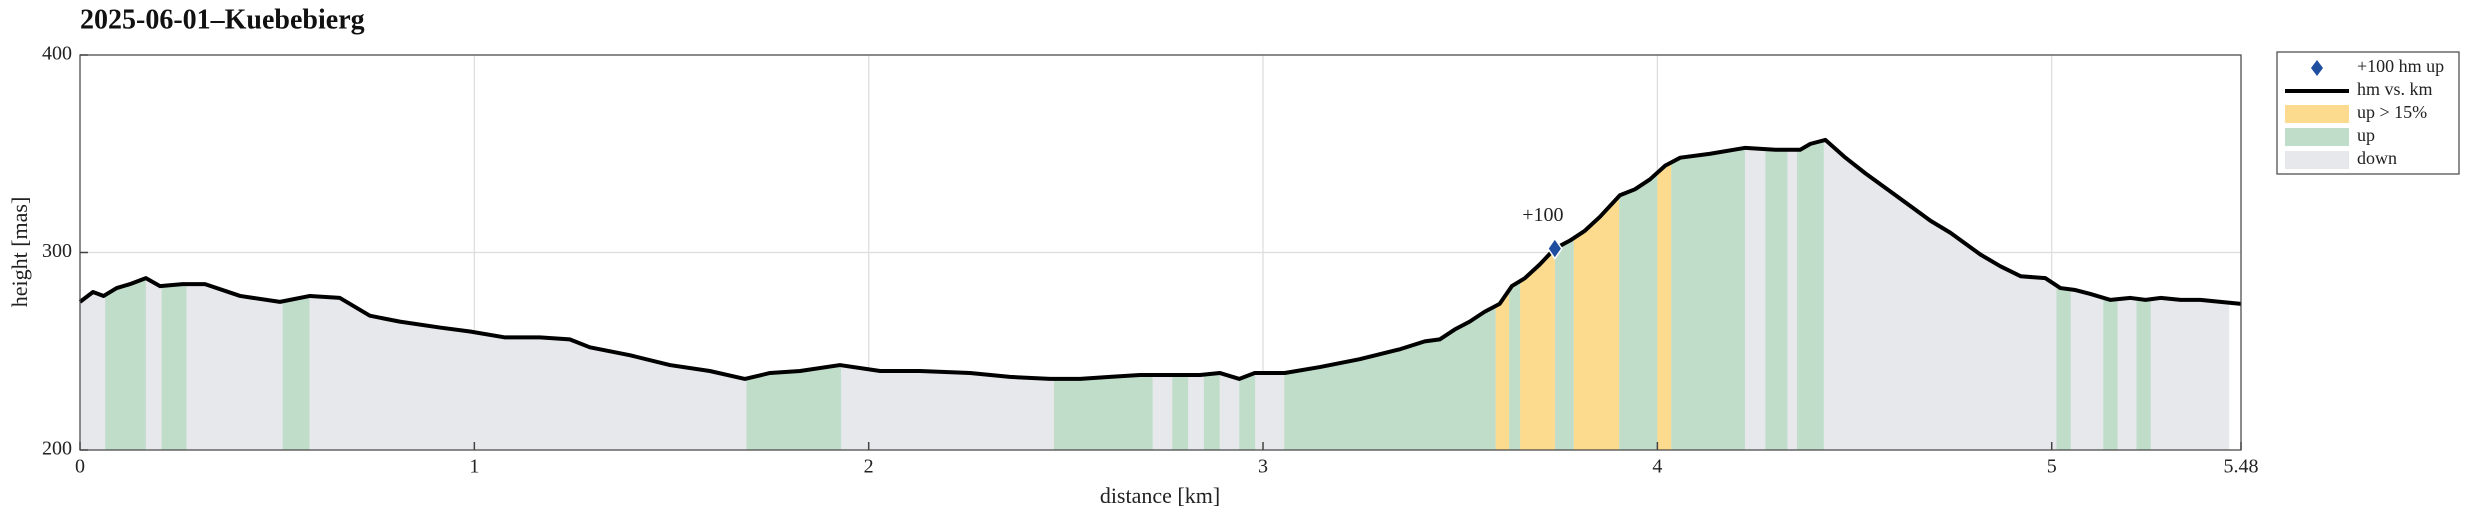 The image size is (2466, 517). I want to click on y-axis-label: height [mas], so click(19, 252).